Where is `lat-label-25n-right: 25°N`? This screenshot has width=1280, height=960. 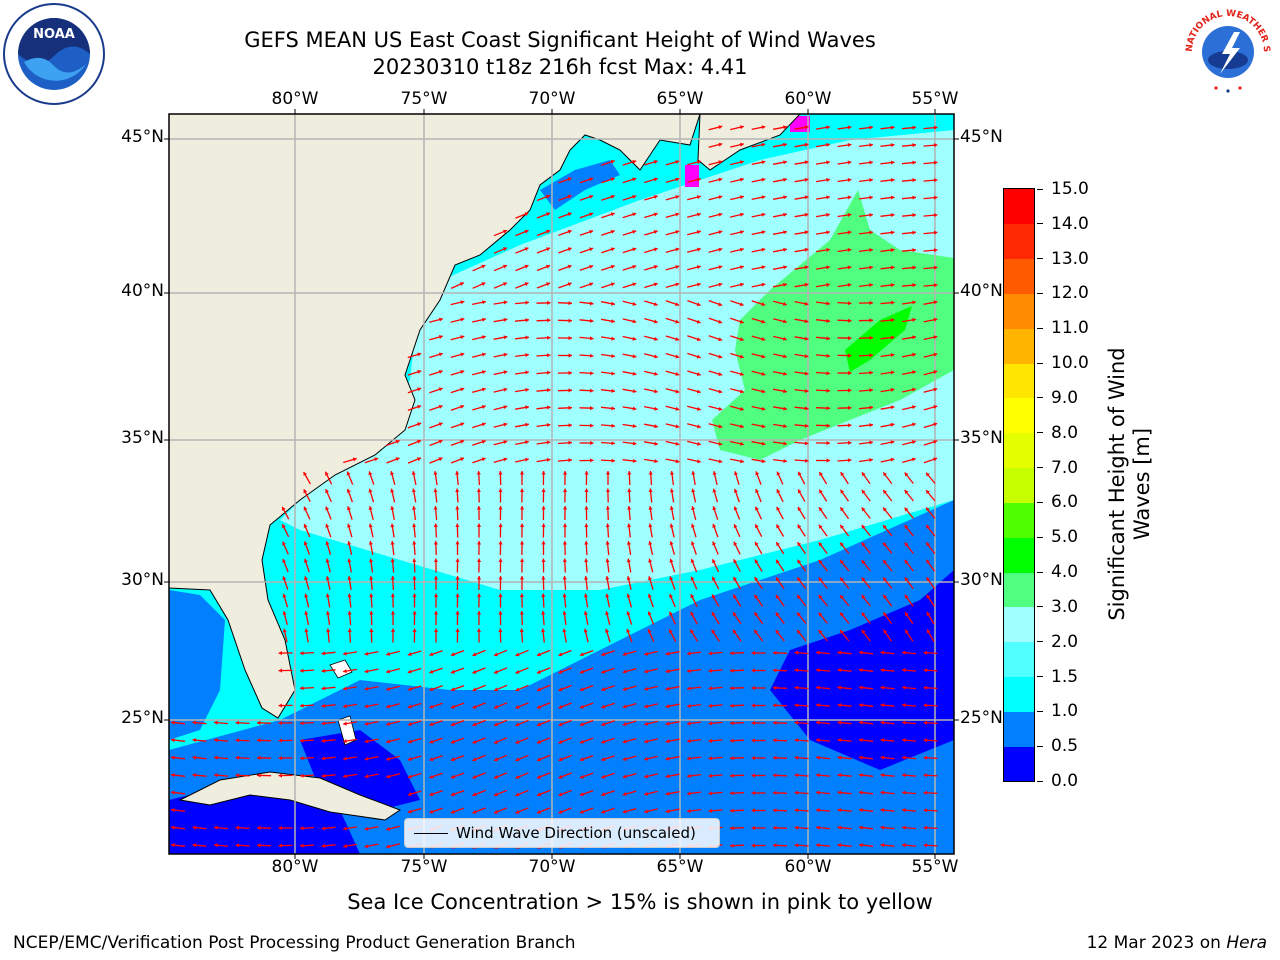
lat-label-25n-right: 25°N is located at coordinates (981, 718).